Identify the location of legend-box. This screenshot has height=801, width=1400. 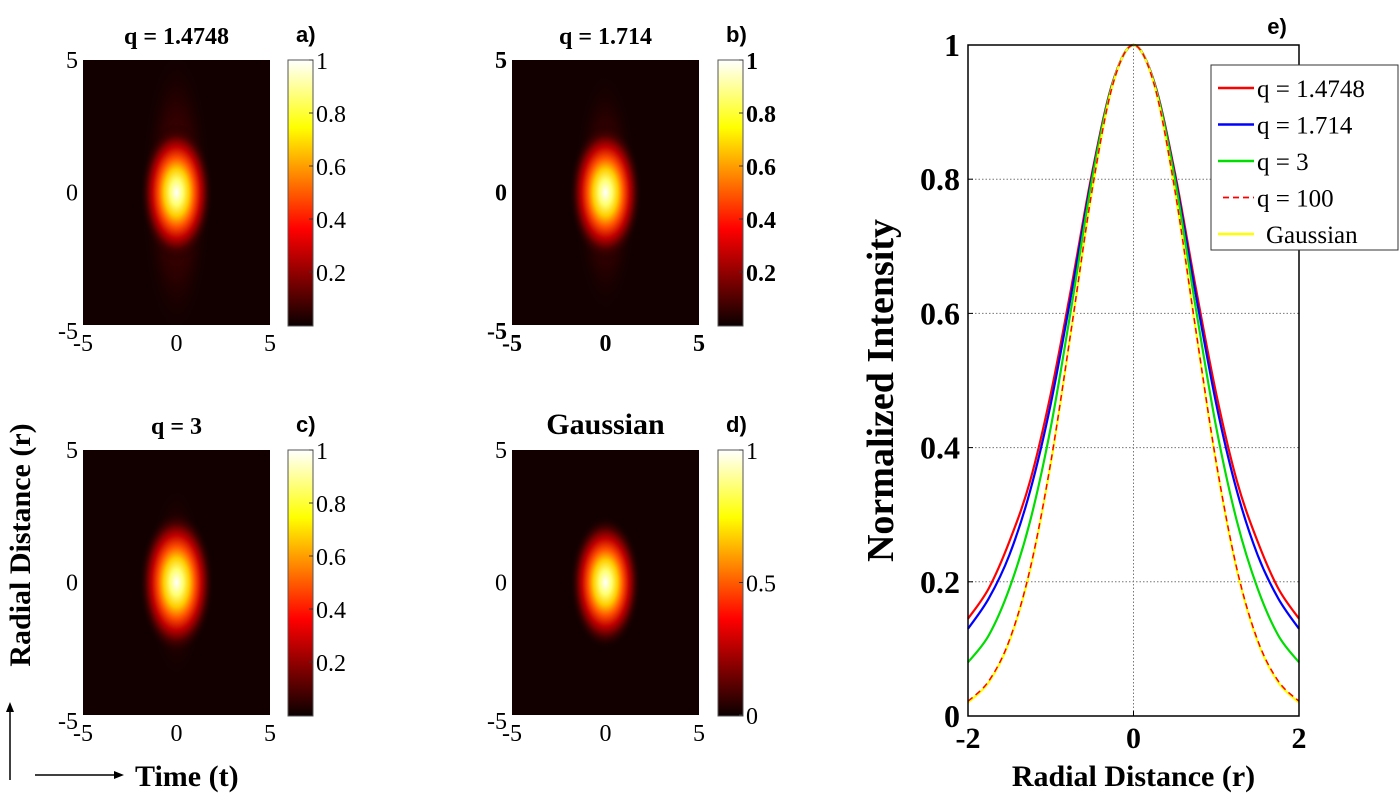
(1304, 157).